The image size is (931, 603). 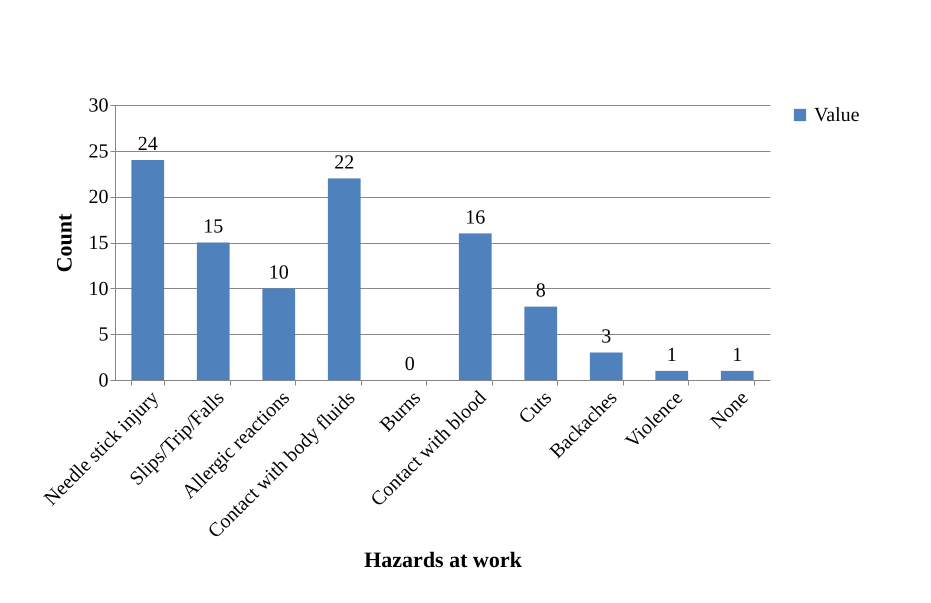 What do you see at coordinates (443, 559) in the screenshot?
I see `x-axis-title: Hazards at work` at bounding box center [443, 559].